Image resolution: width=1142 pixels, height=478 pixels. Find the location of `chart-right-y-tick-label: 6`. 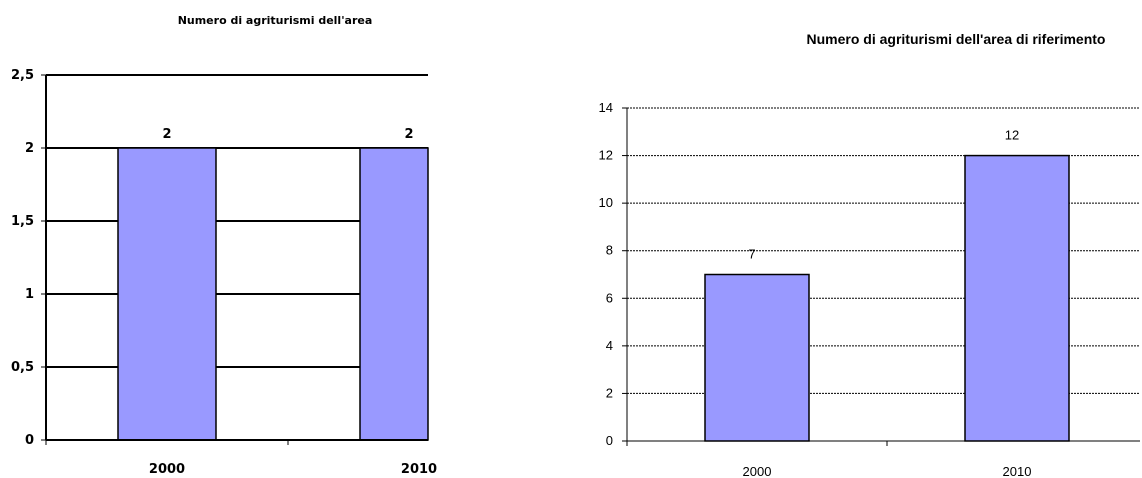

chart-right-y-tick-label: 6 is located at coordinates (609, 297).